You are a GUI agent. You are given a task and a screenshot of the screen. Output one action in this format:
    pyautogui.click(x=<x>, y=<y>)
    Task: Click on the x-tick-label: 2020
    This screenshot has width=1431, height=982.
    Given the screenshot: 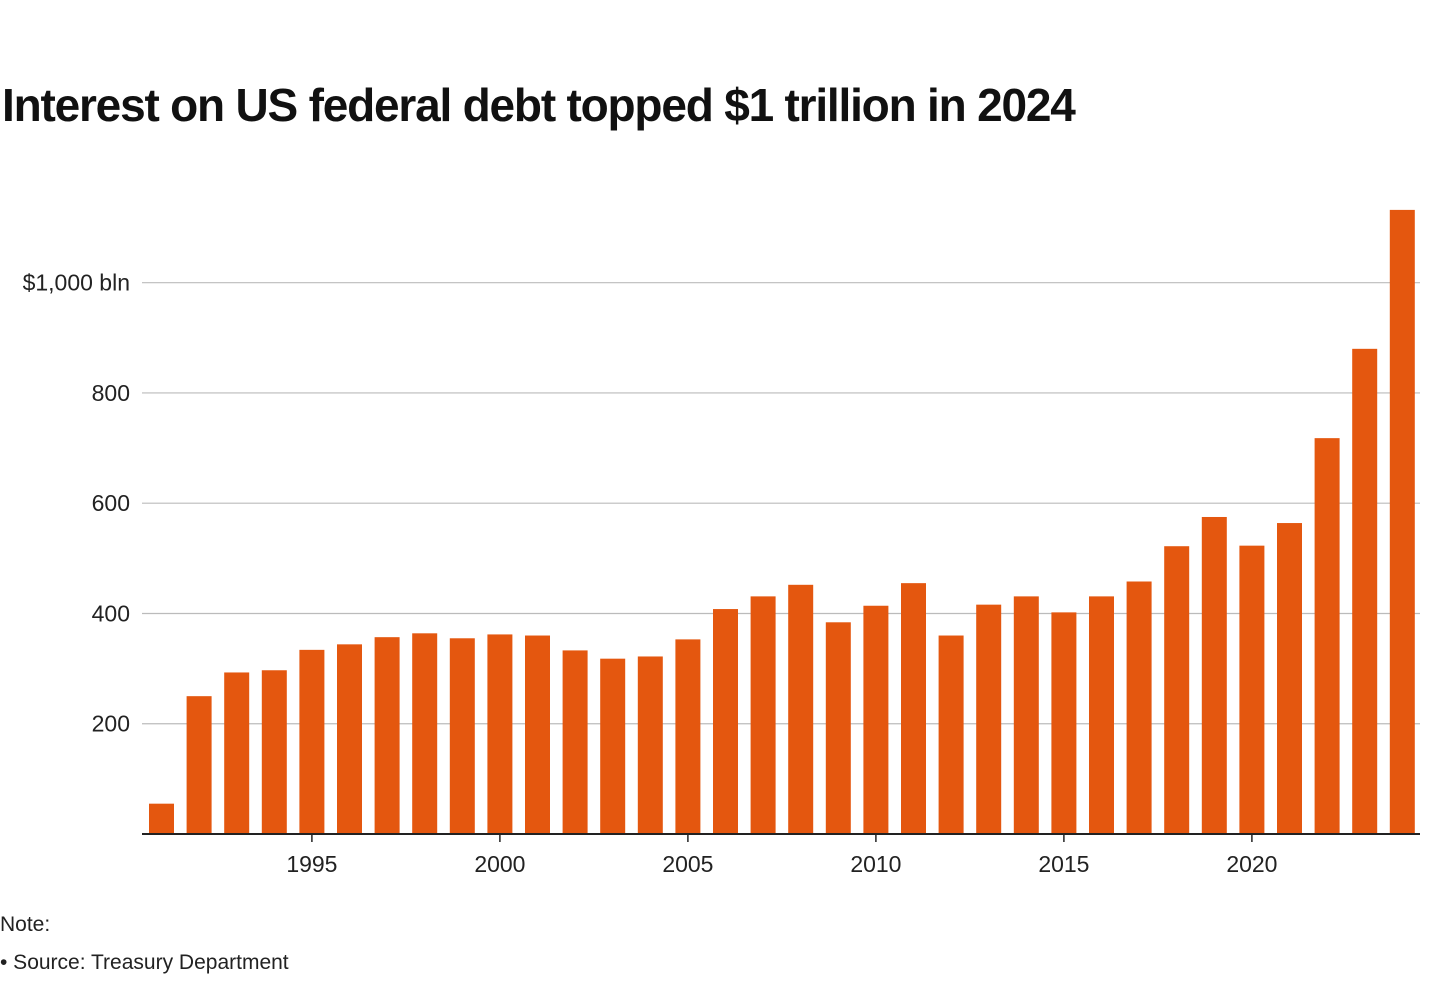 What is the action you would take?
    pyautogui.click(x=1251, y=864)
    